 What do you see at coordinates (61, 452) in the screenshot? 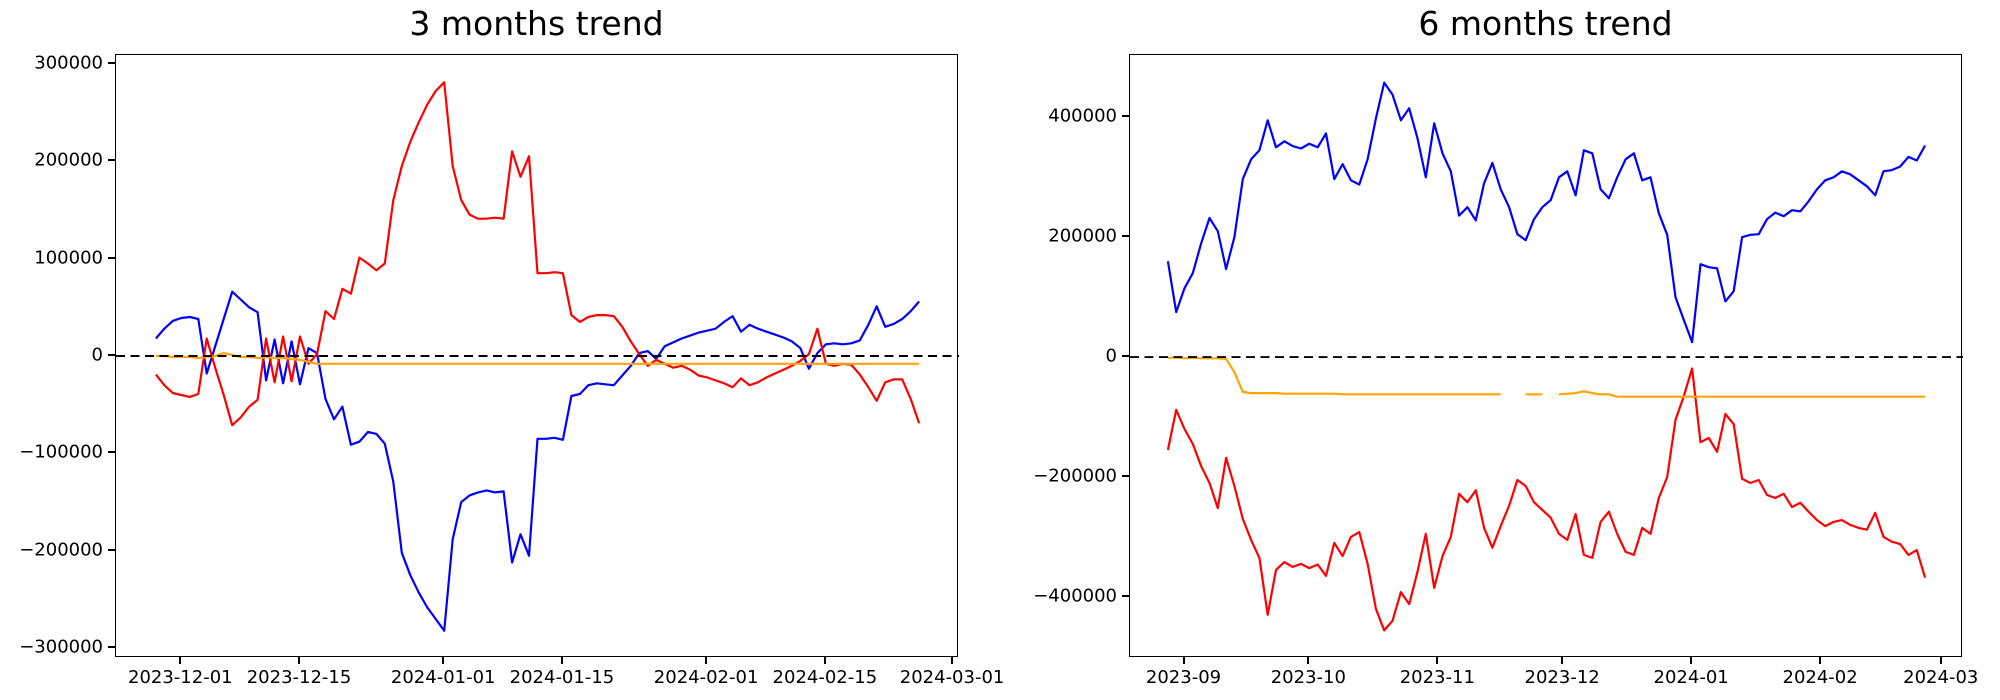
I see `y-tick-label-left: −100000` at bounding box center [61, 452].